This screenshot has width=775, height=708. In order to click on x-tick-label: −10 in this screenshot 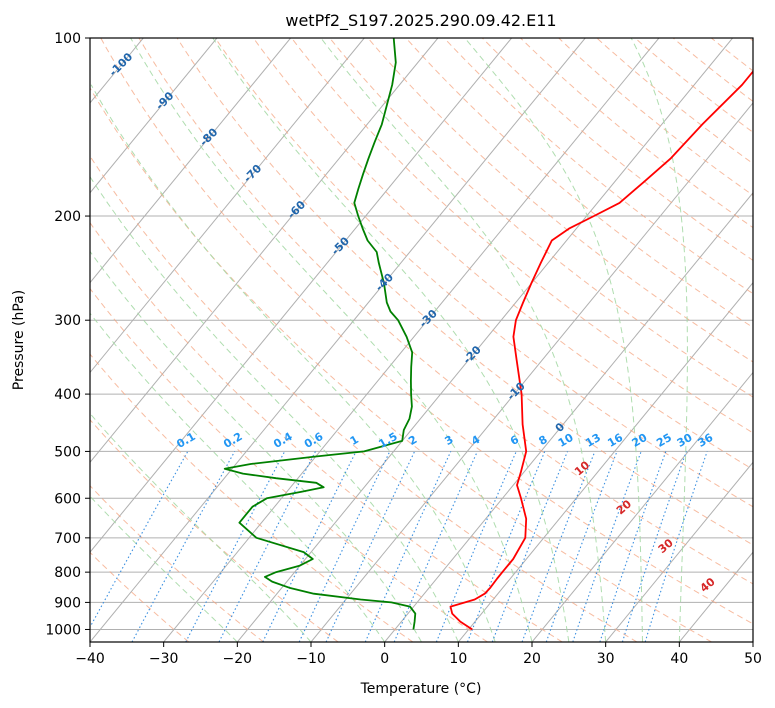, I will do `click(311, 659)`.